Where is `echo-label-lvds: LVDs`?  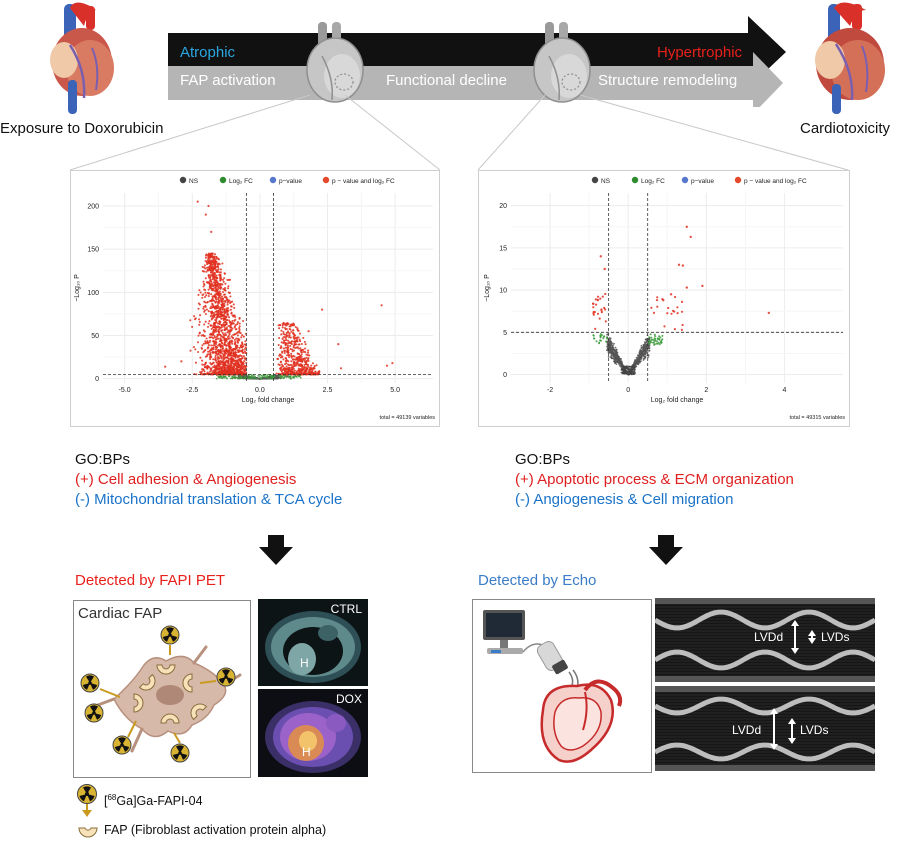
echo-label-lvds: LVDs is located at coordinates (835, 637).